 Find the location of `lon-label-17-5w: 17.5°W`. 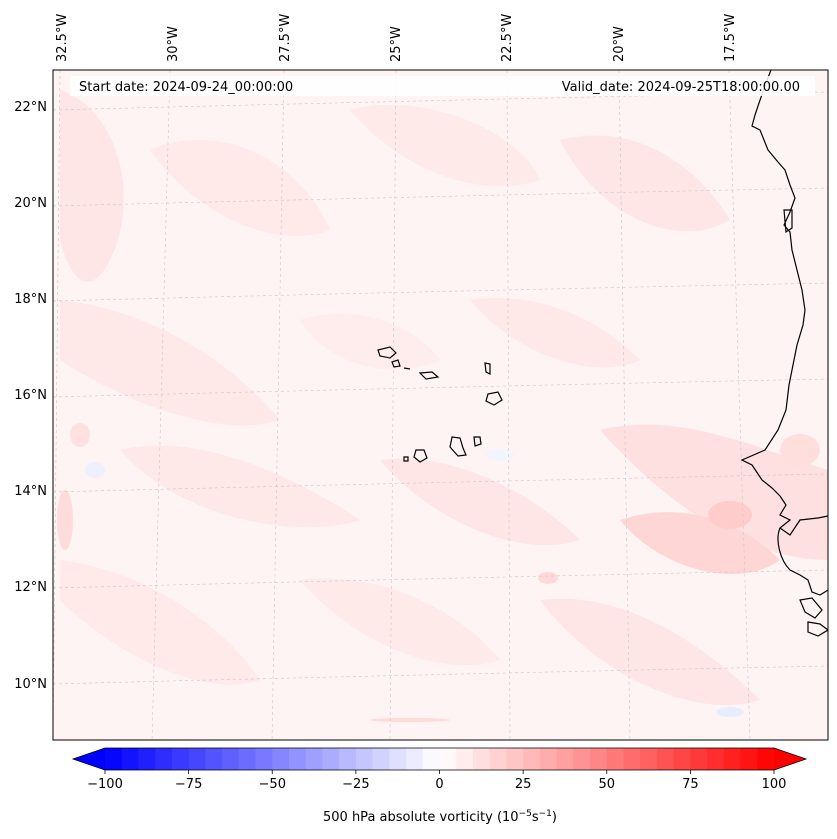

lon-label-17-5w: 17.5°W is located at coordinates (730, 38).